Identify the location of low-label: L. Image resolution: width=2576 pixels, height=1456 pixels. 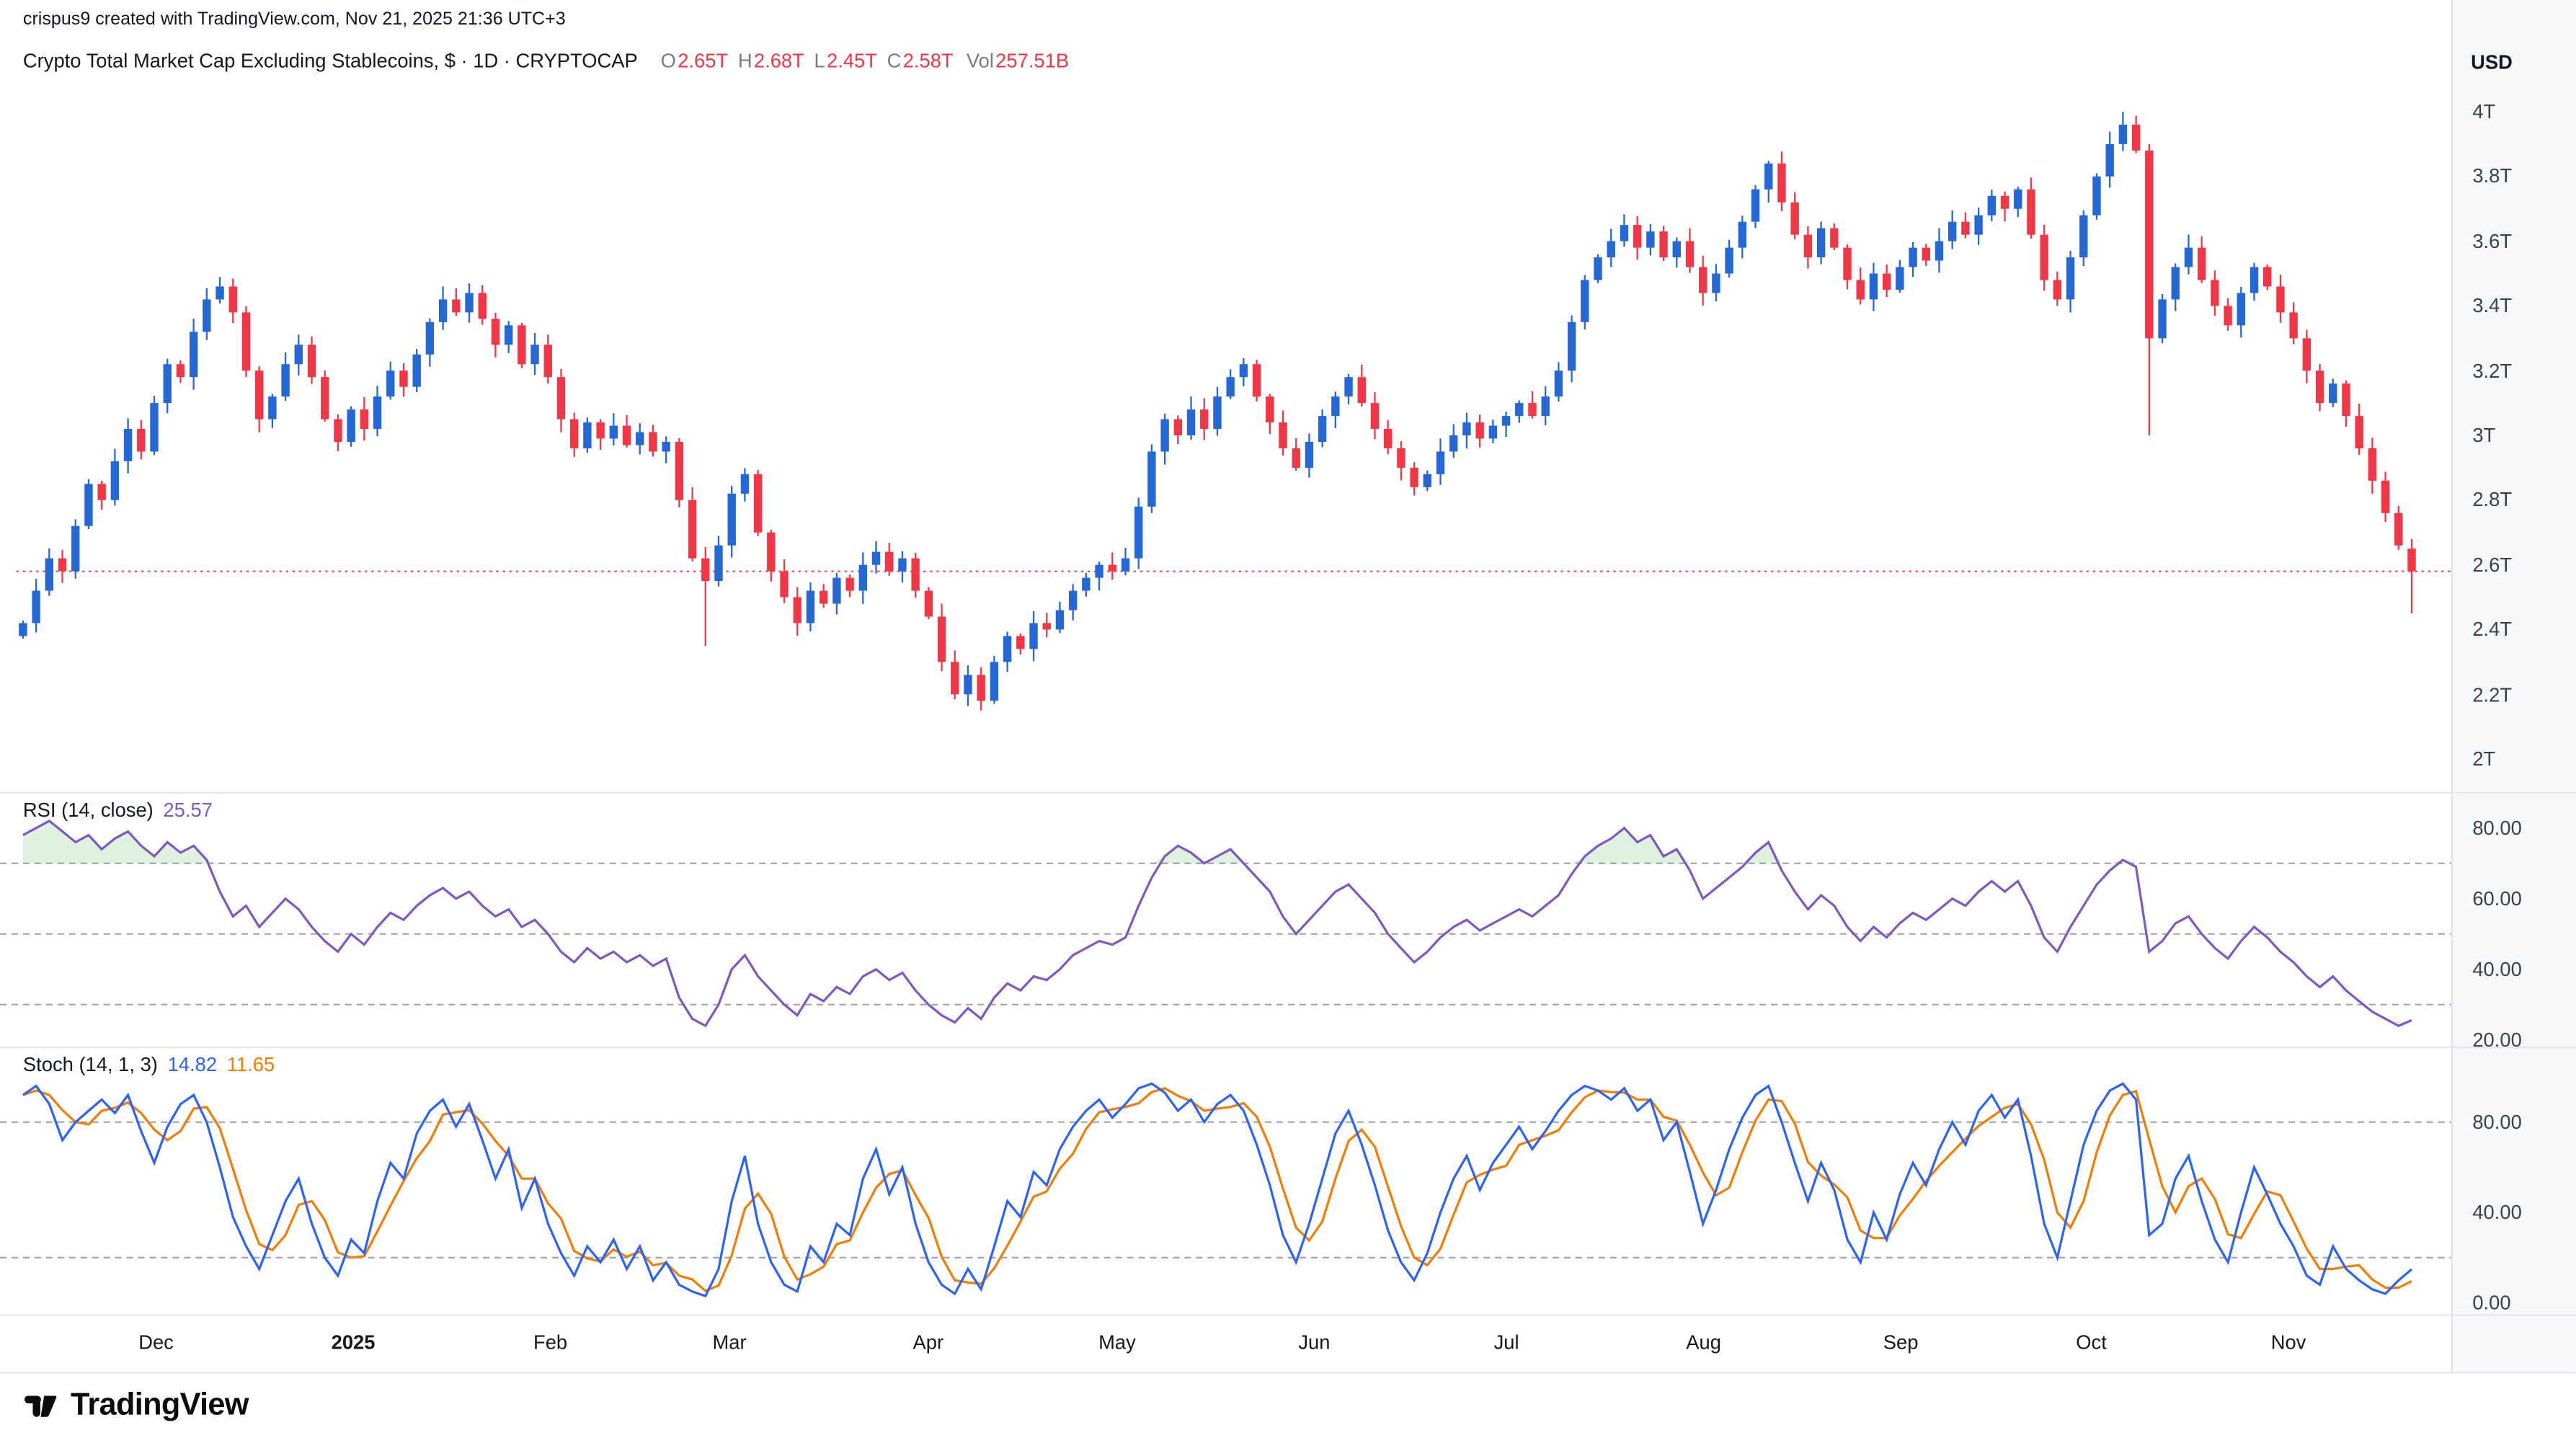
(819, 61).